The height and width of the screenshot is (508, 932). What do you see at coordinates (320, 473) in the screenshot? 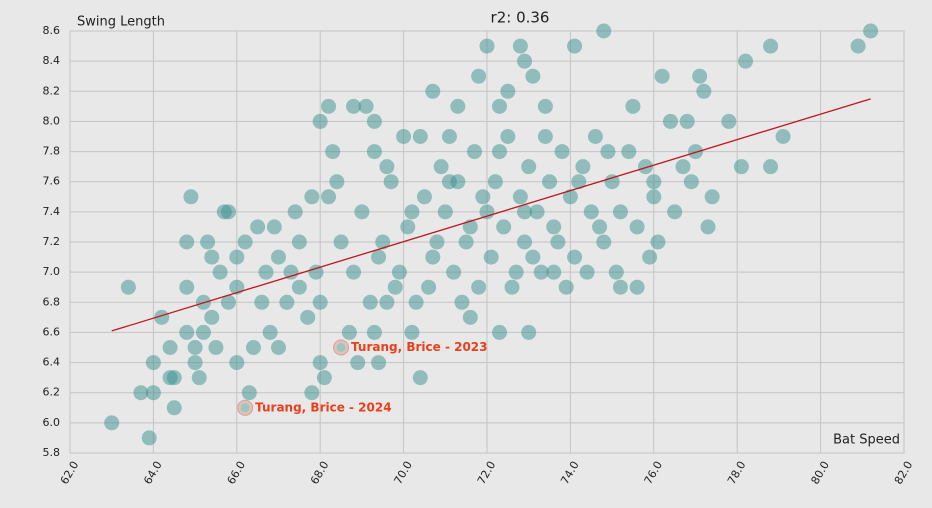
I see `x-tick-label: 68.0` at bounding box center [320, 473].